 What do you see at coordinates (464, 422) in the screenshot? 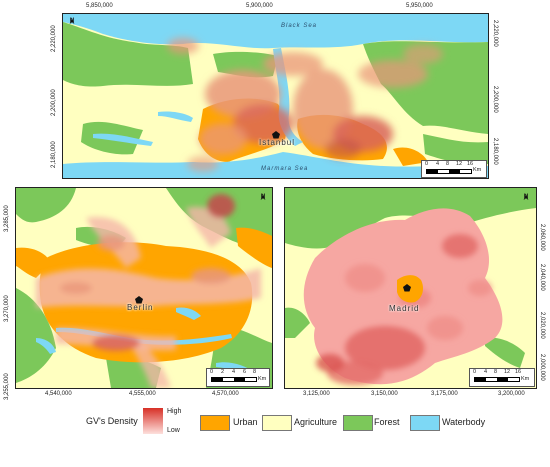
I see `legend-label-waterbody: Waterbody` at bounding box center [464, 422].